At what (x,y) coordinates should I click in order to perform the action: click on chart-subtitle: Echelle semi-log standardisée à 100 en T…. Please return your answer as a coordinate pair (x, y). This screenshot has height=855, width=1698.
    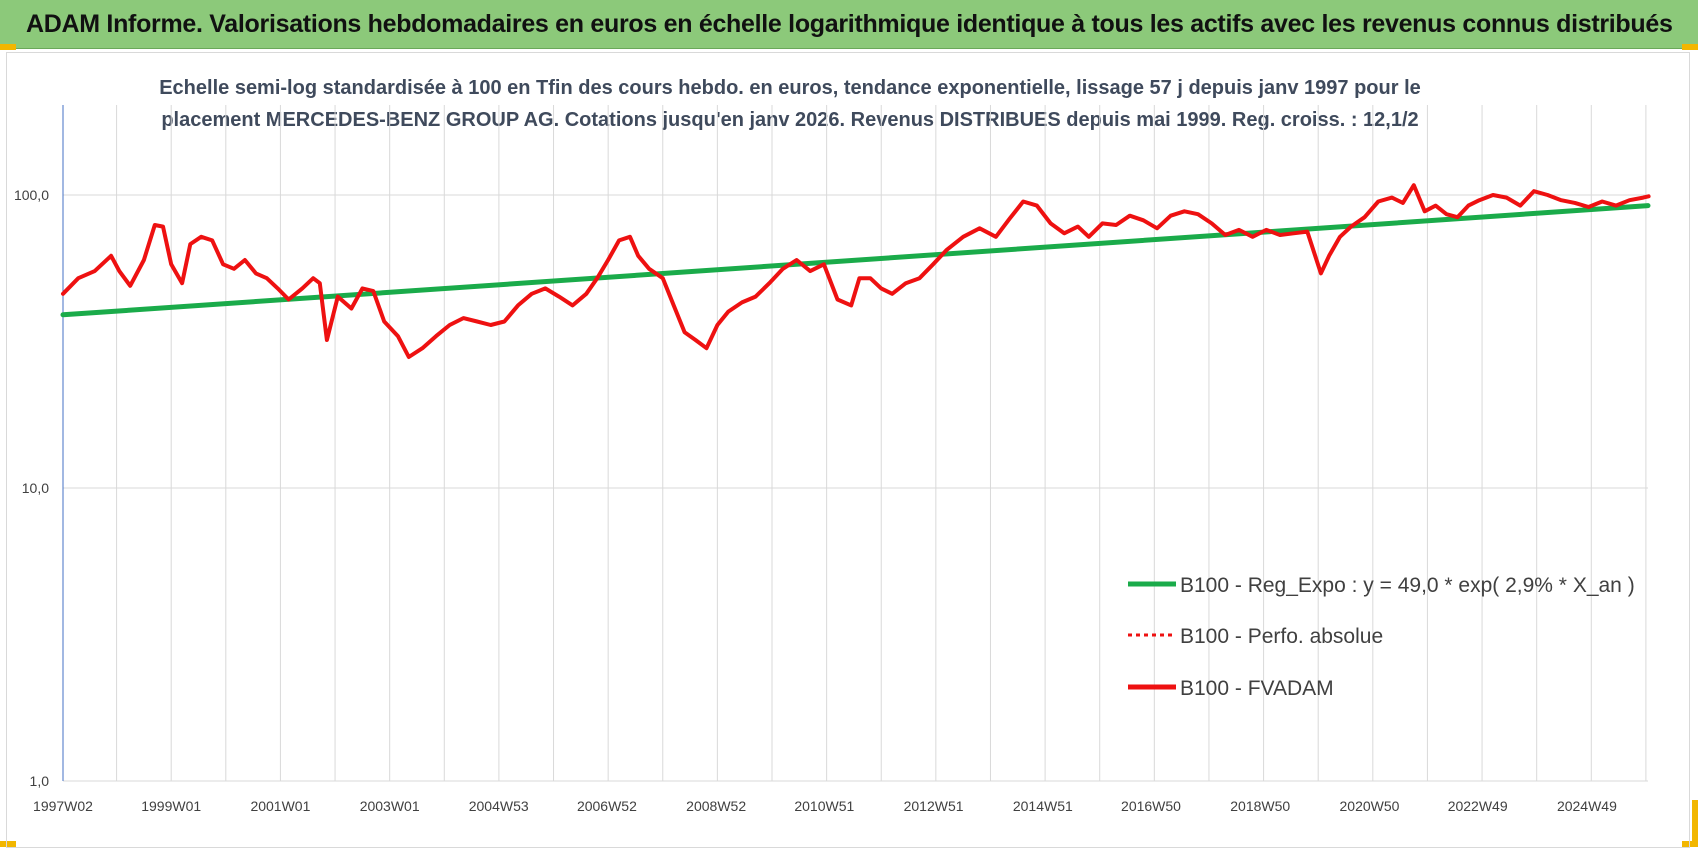
    Looking at the image, I should click on (790, 104).